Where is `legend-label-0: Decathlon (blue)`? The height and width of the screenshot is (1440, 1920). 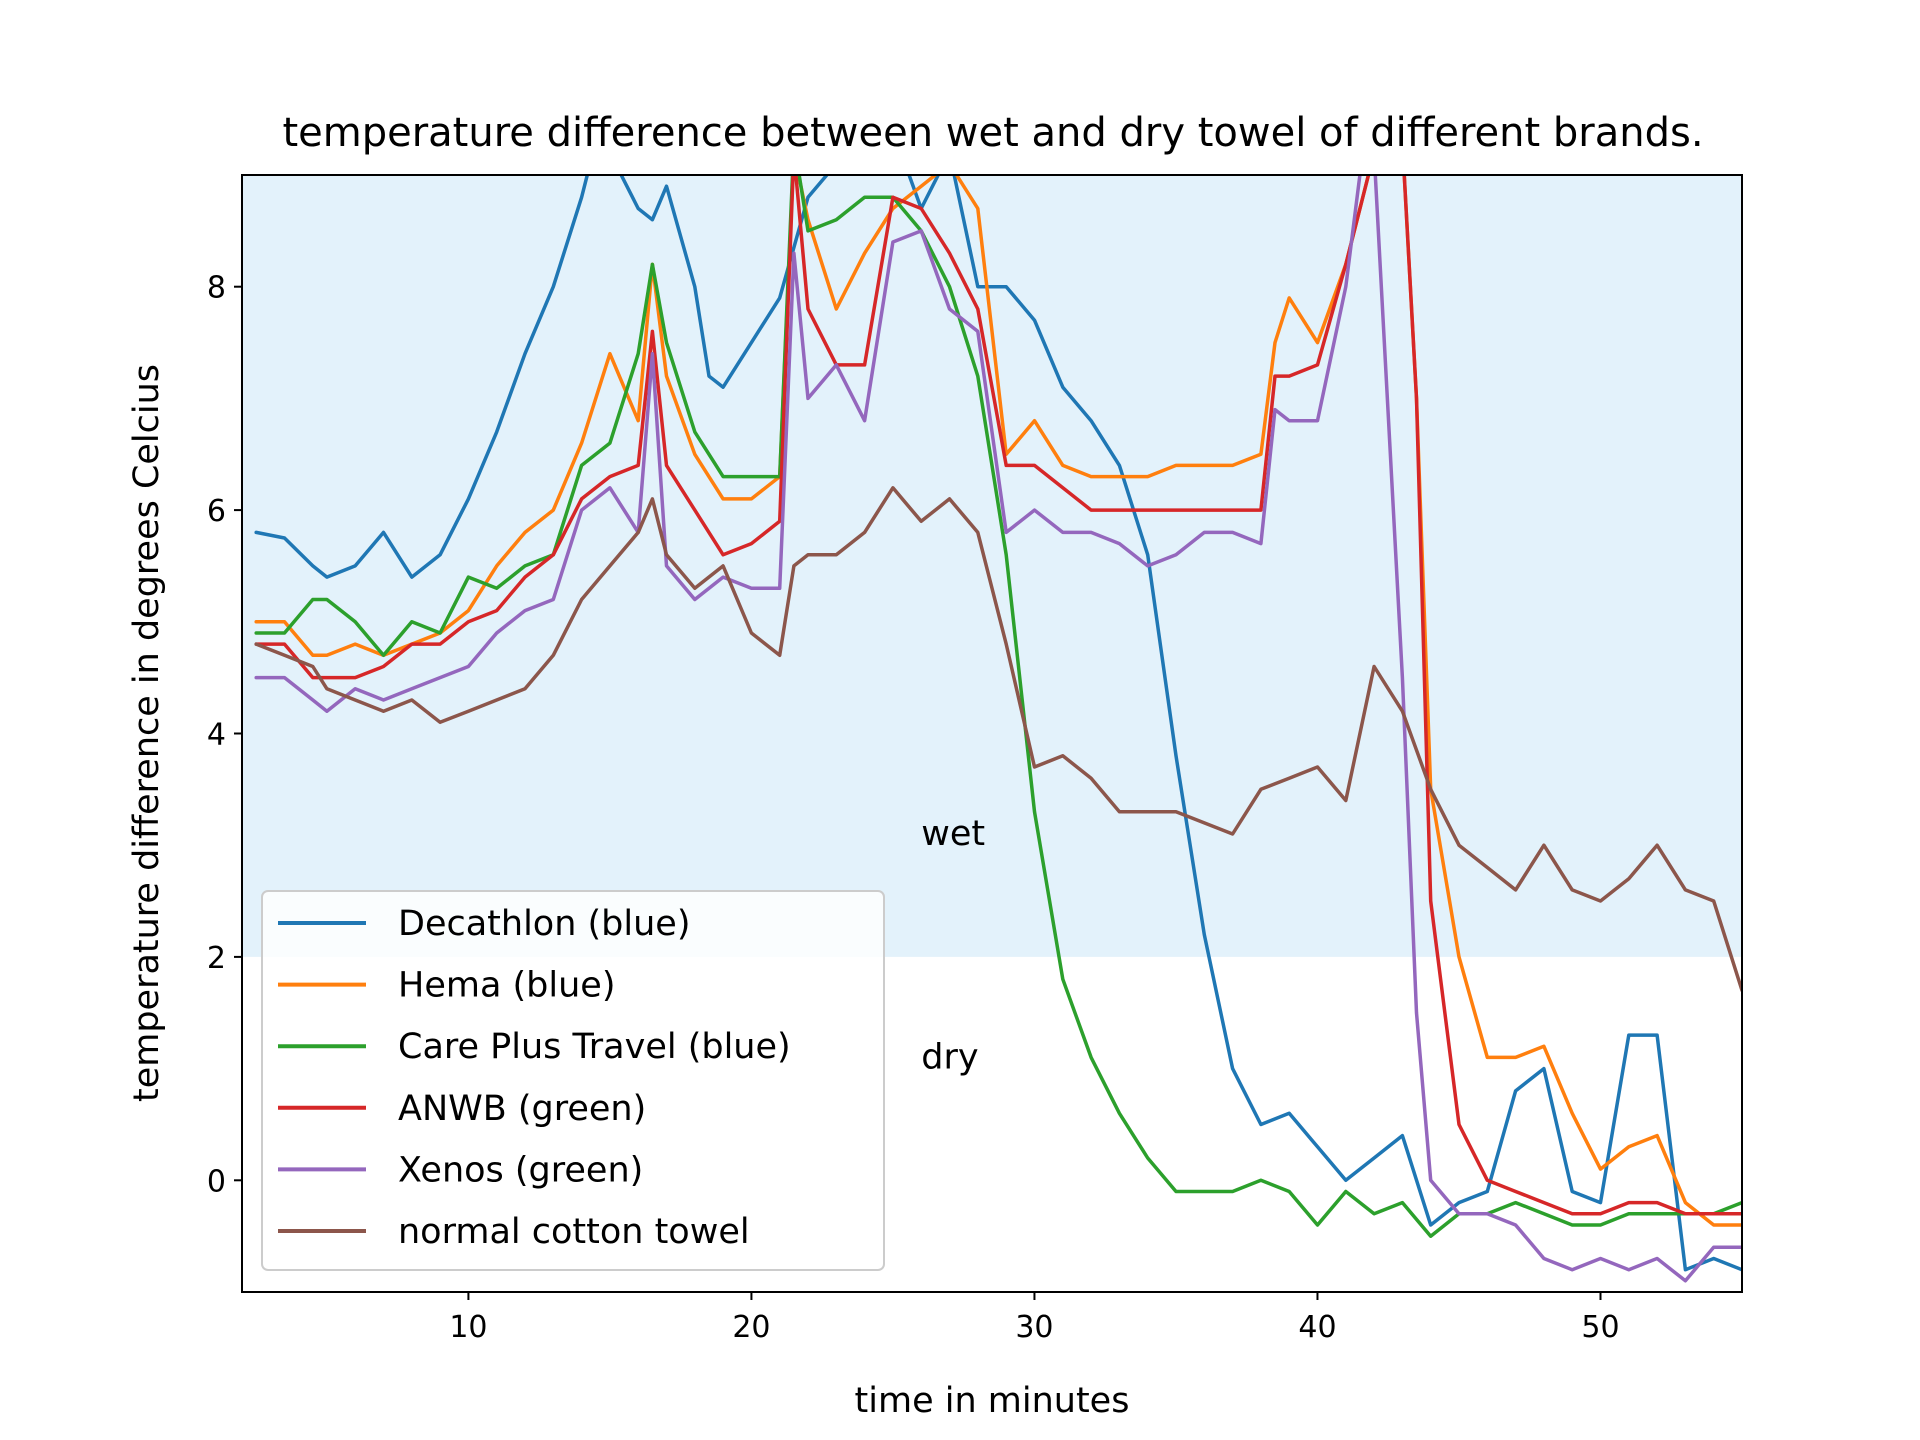
legend-label-0: Decathlon (blue) is located at coordinates (544, 924).